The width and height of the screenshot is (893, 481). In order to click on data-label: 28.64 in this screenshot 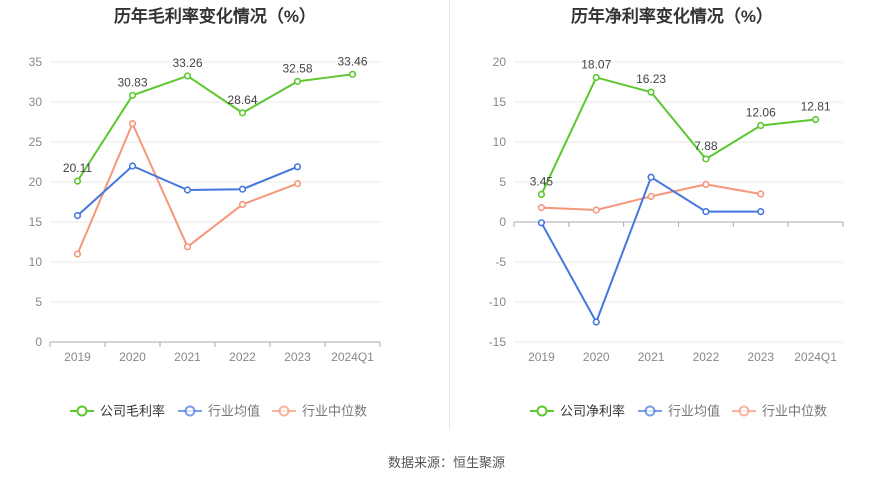, I will do `click(242, 100)`.